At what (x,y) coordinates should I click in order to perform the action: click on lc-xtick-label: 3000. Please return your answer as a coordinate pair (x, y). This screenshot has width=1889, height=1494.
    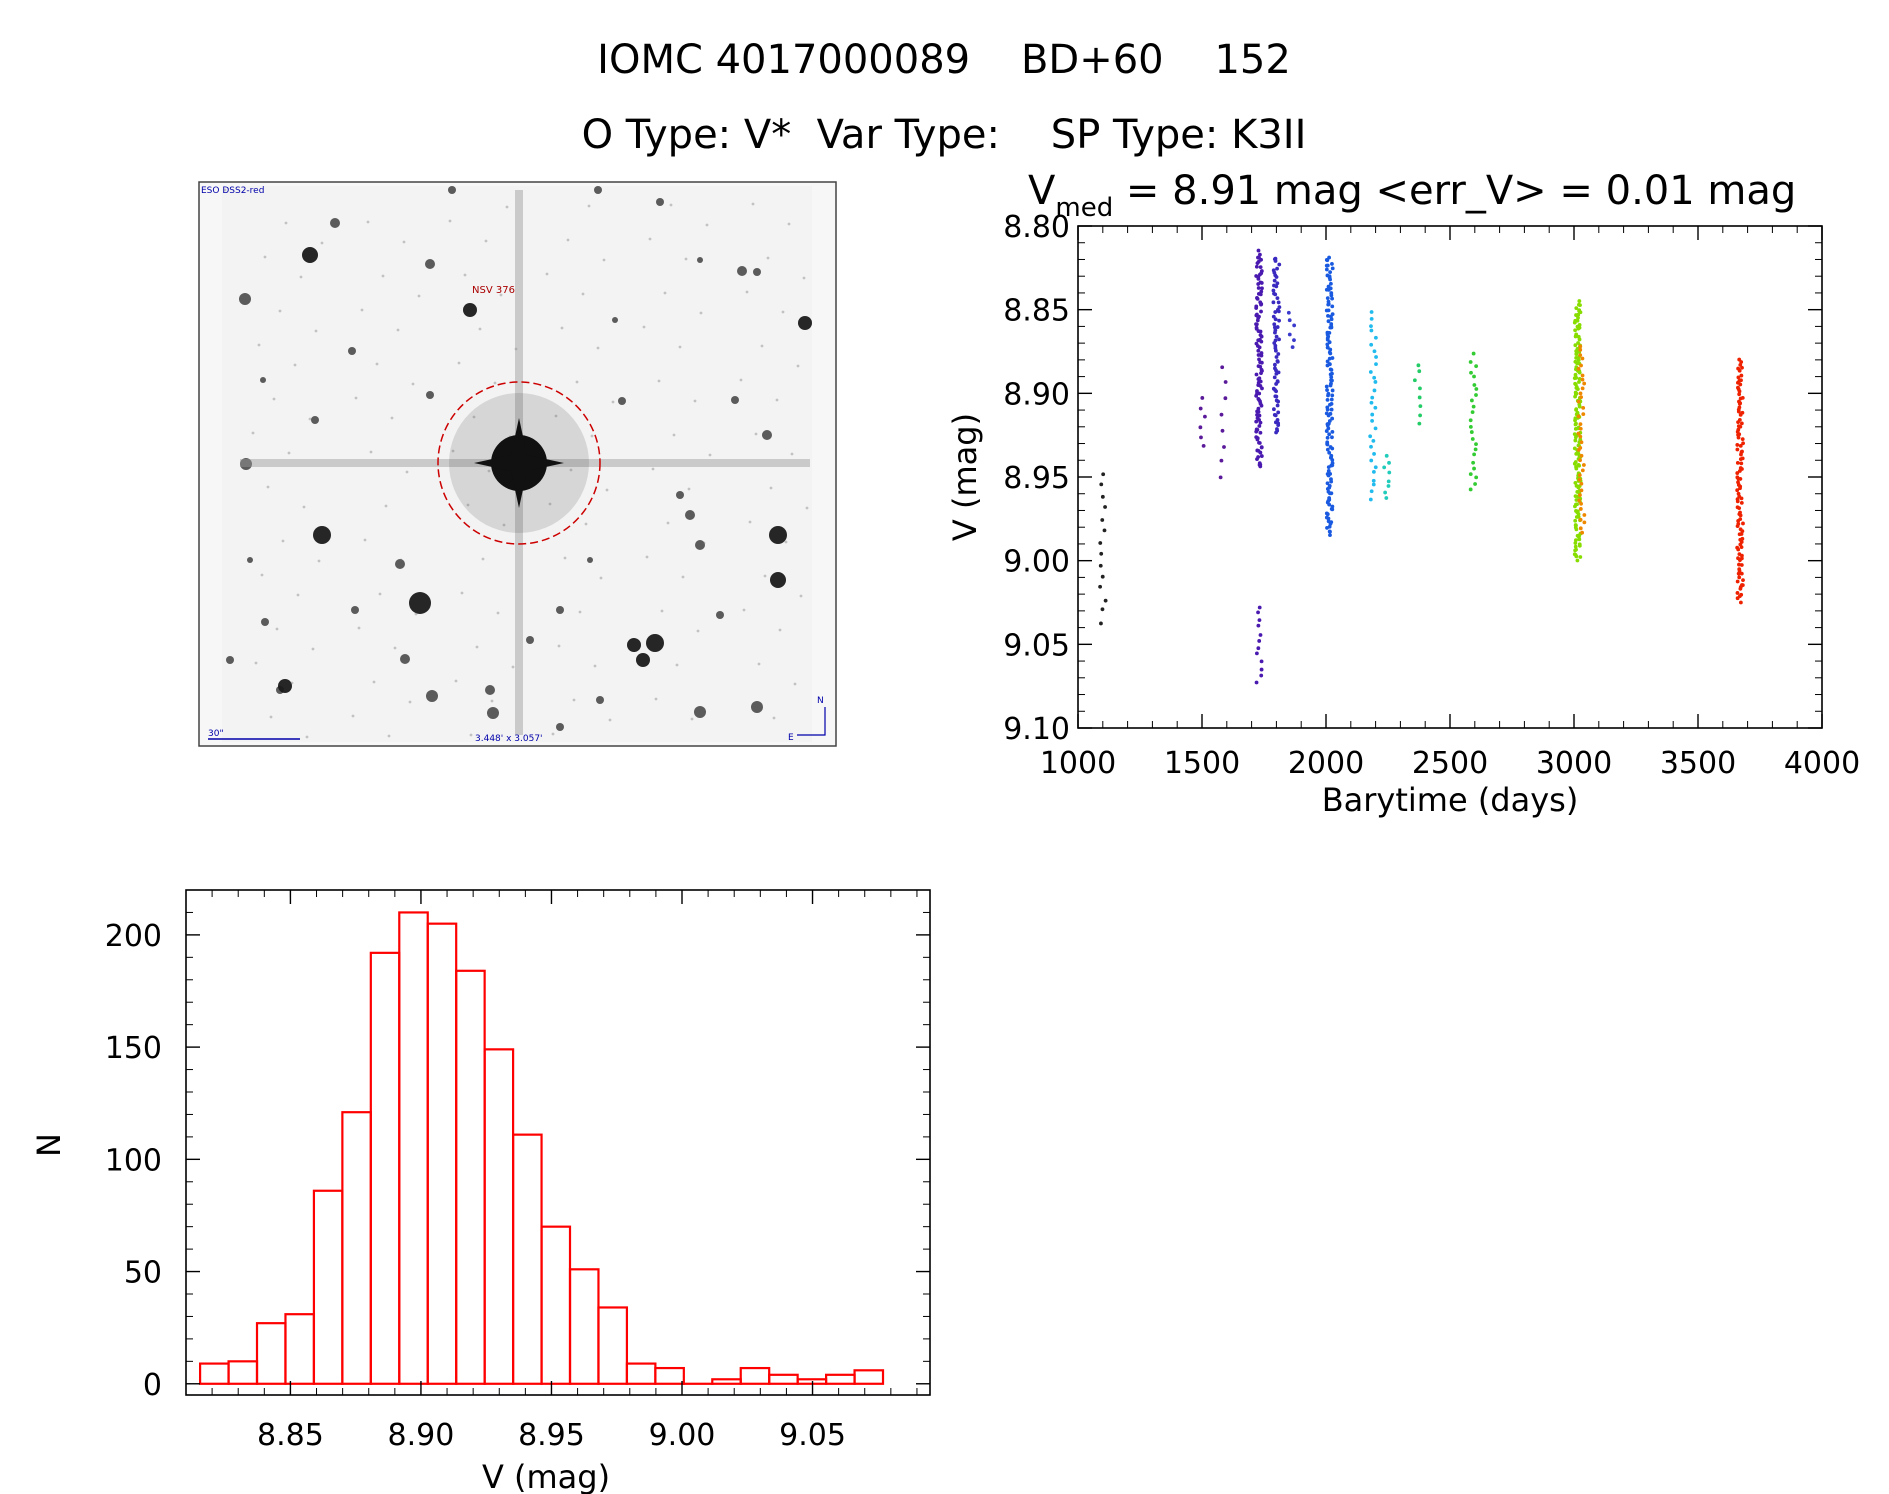
    Looking at the image, I should click on (1574, 763).